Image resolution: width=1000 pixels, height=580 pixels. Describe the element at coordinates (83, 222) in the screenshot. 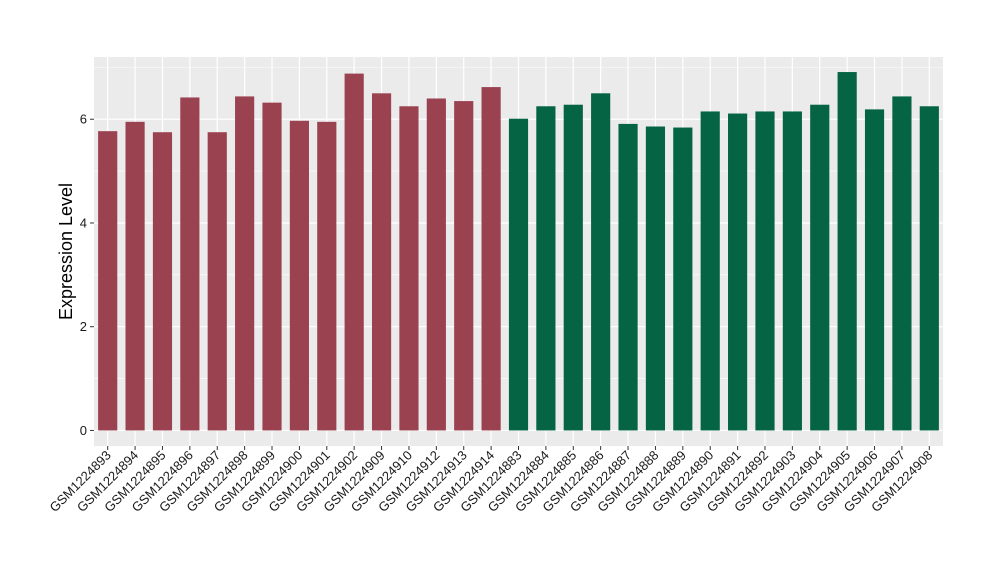

I see `y-tick-label: 4` at that location.